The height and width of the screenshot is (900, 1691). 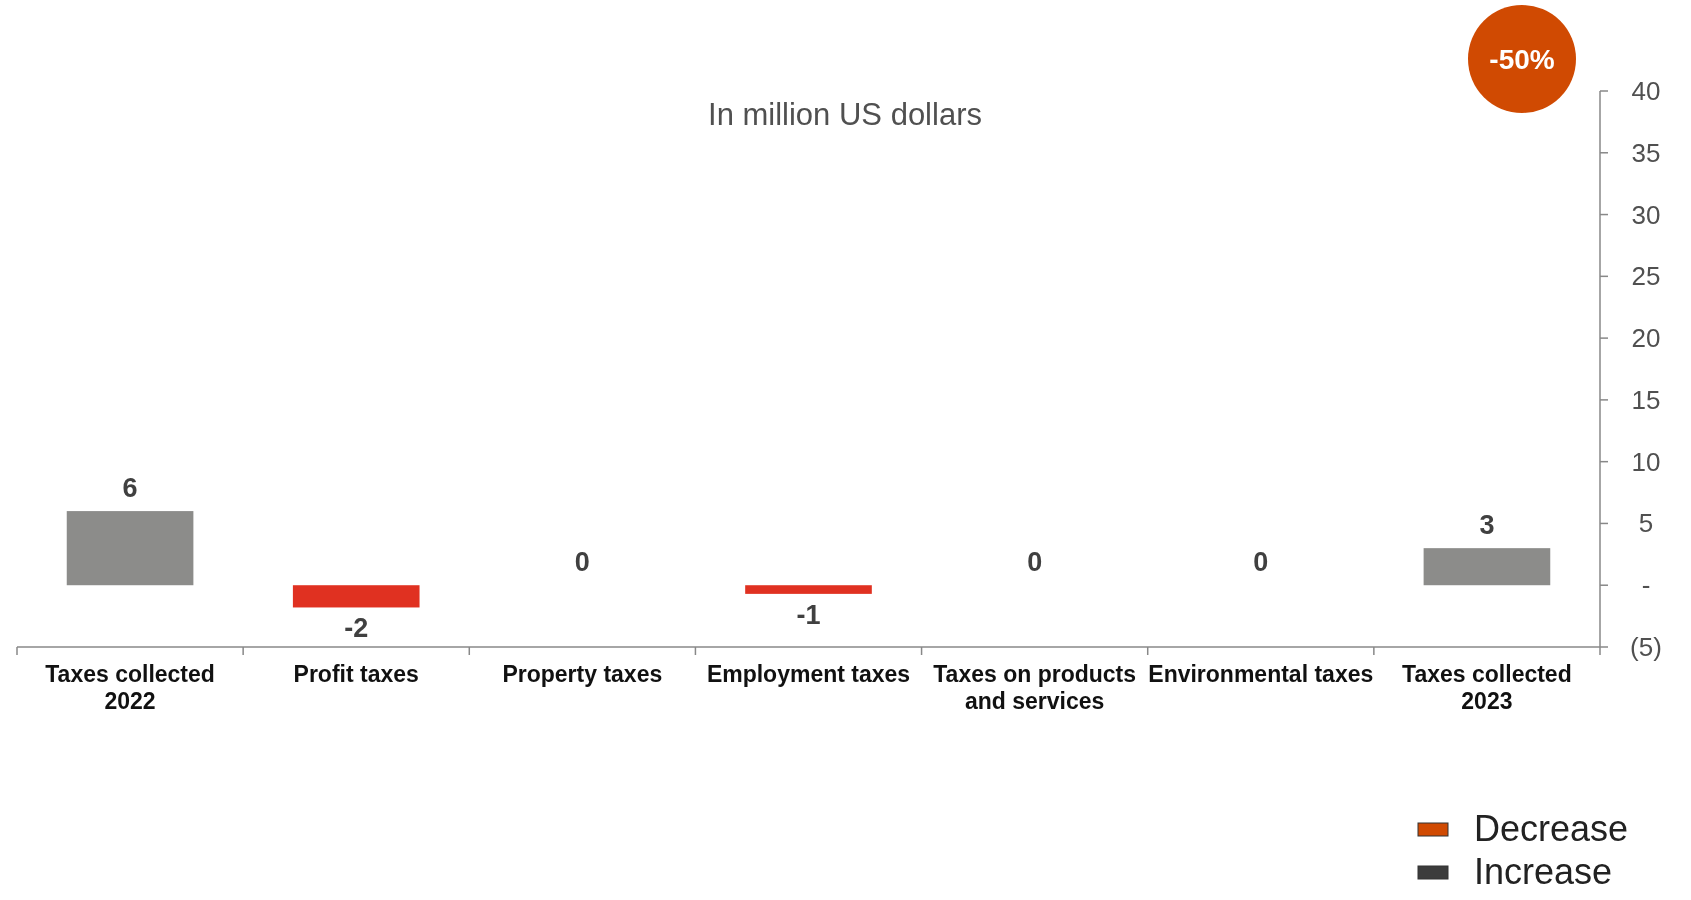 I want to click on y-tick-label: 35, so click(x=1646, y=152).